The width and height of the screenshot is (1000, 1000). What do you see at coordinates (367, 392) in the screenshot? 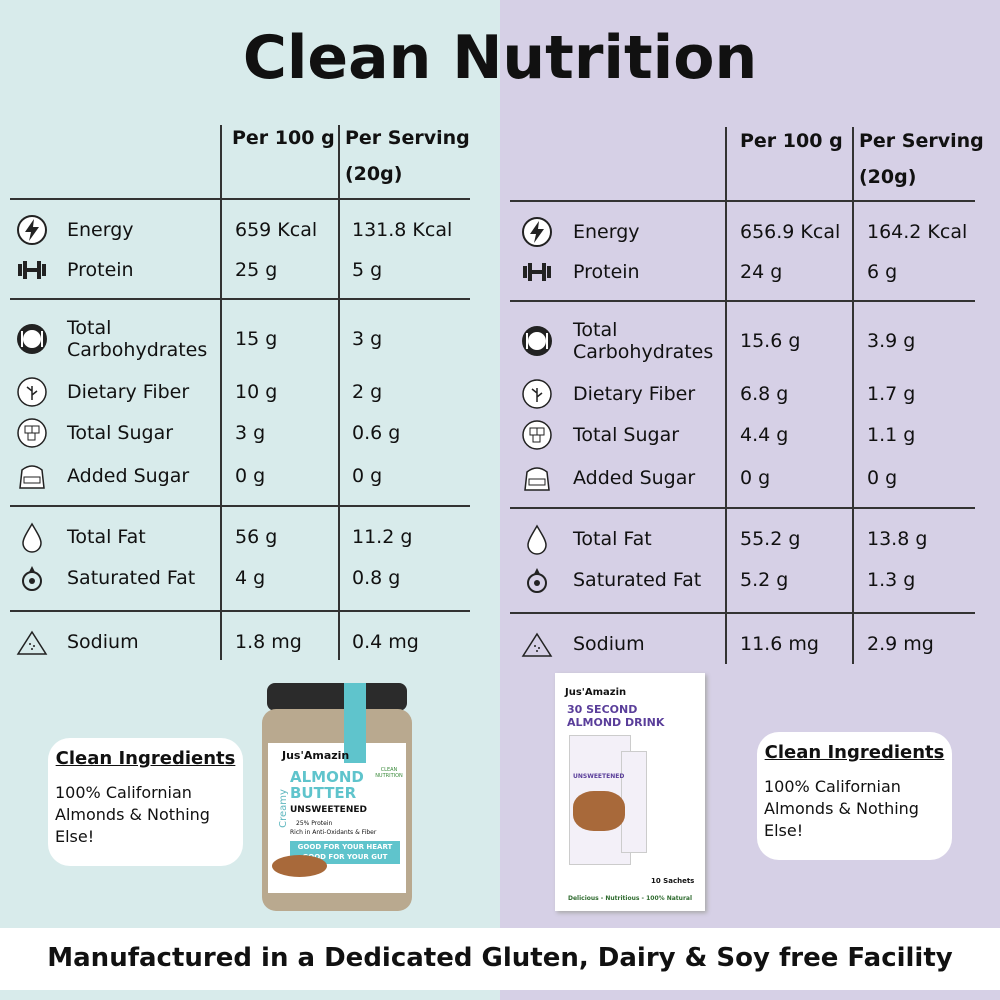
I see `per-serving: 2 g` at bounding box center [367, 392].